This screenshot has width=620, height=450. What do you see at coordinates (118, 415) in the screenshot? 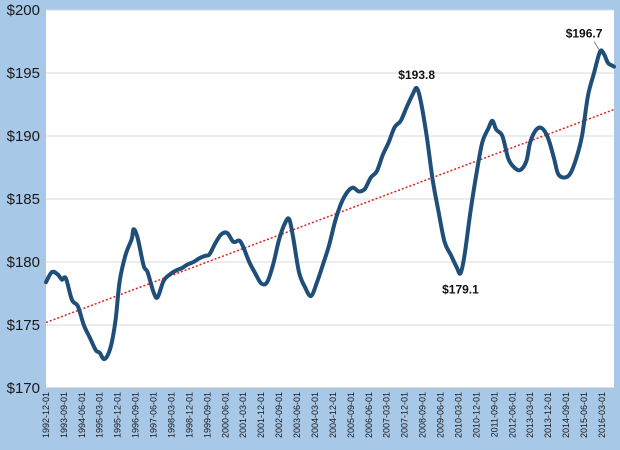
I see `x-tick-label: 1995-12-01` at bounding box center [118, 415].